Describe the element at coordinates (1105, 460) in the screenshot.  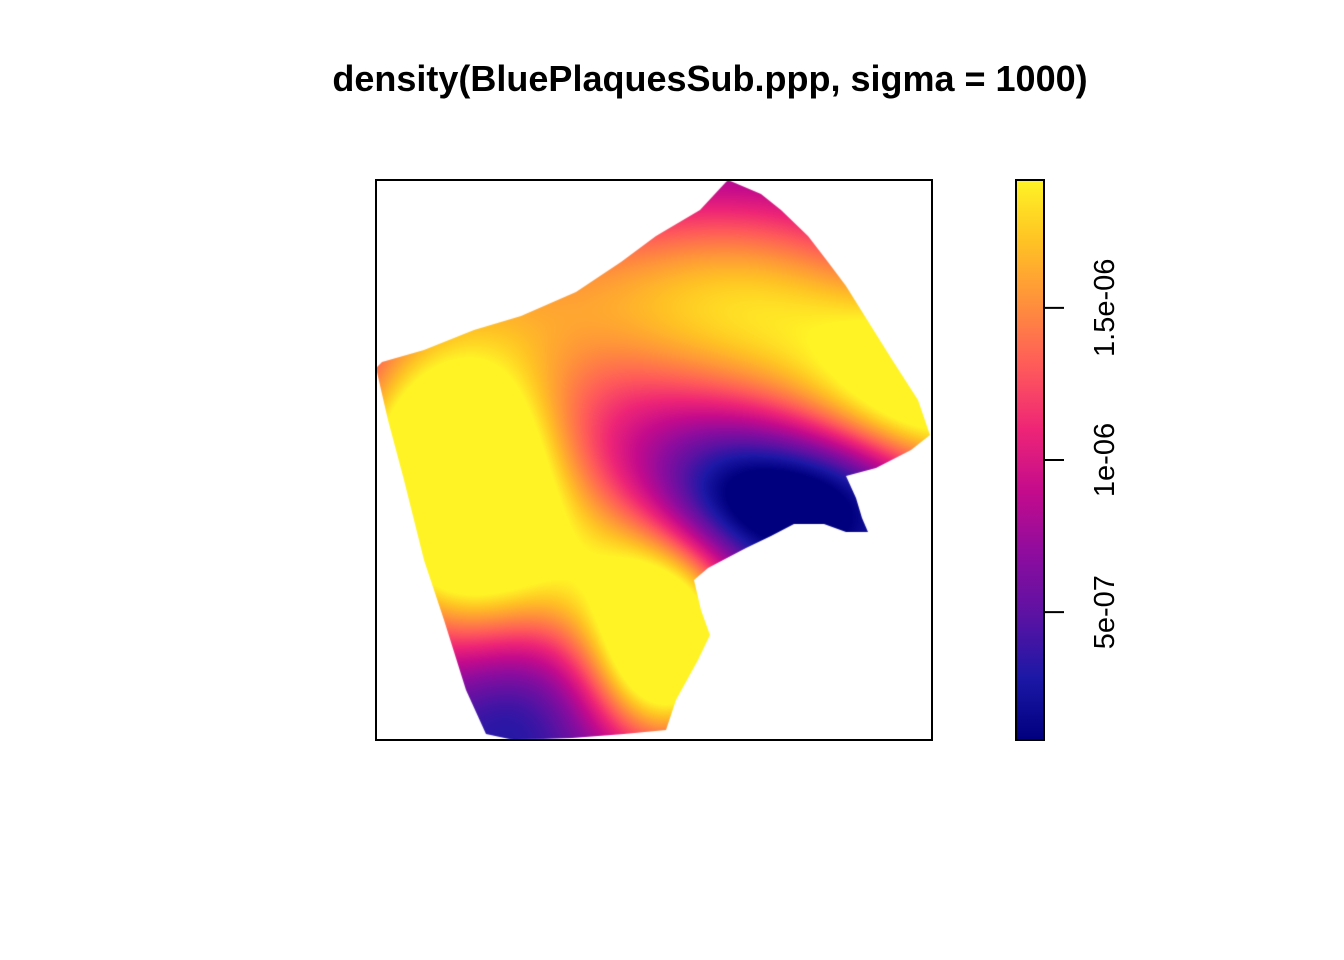
I see `colorbar-tick-label: 1e-06` at that location.